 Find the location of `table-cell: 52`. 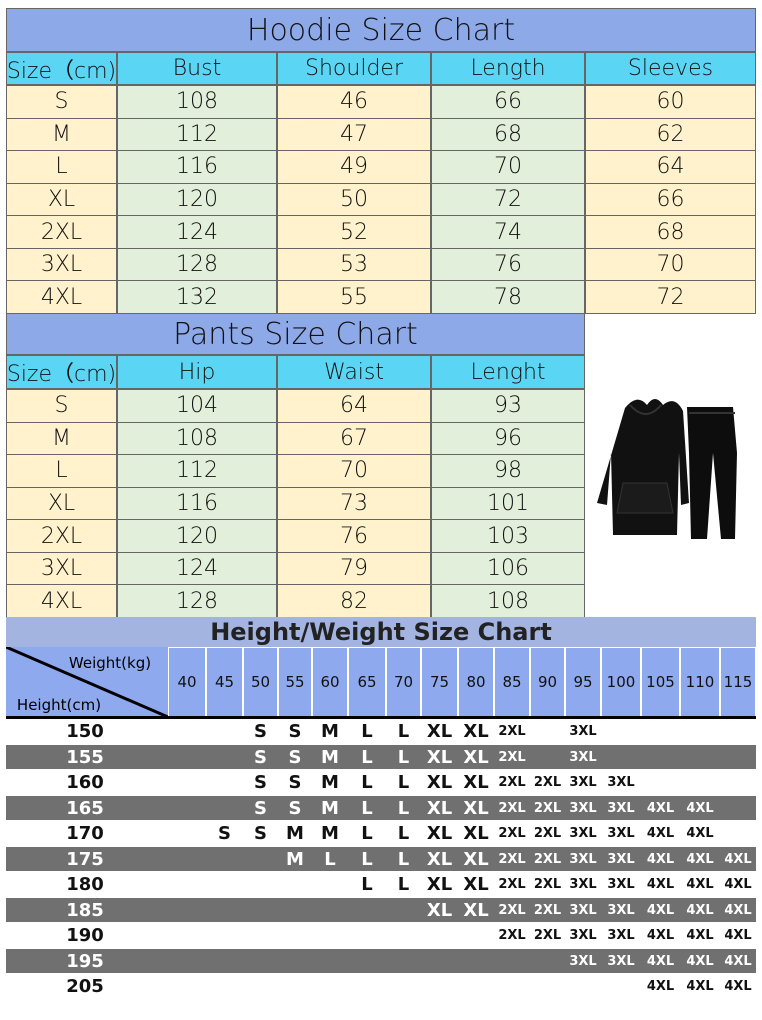

table-cell: 52 is located at coordinates (354, 232).